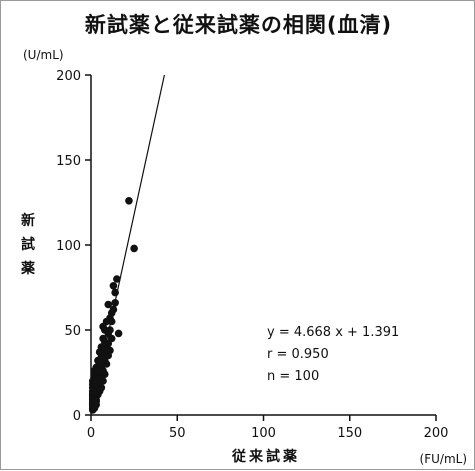 This screenshot has width=475, height=471. Describe the element at coordinates (68, 76) in the screenshot. I see `y-tick-label: 200` at that location.